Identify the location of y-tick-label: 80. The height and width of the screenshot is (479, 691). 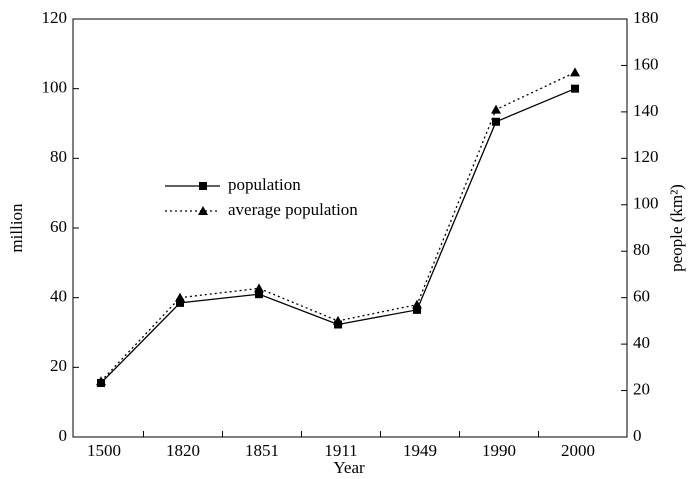
(58, 156).